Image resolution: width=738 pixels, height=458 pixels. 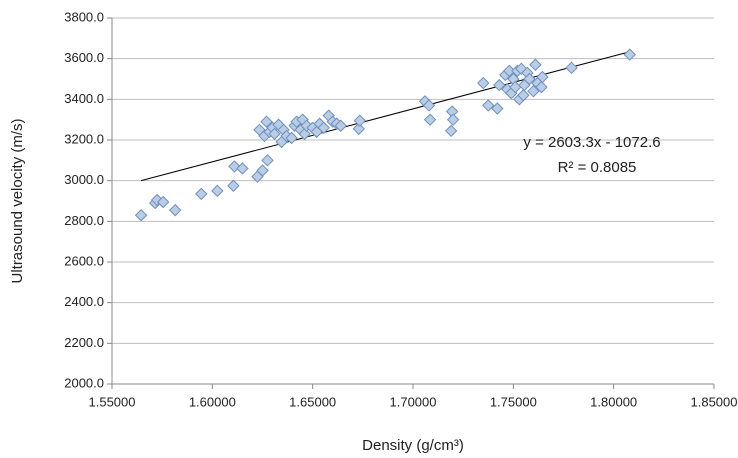 What do you see at coordinates (84, 16) in the screenshot?
I see `y-tick-label: 3800.0` at bounding box center [84, 16].